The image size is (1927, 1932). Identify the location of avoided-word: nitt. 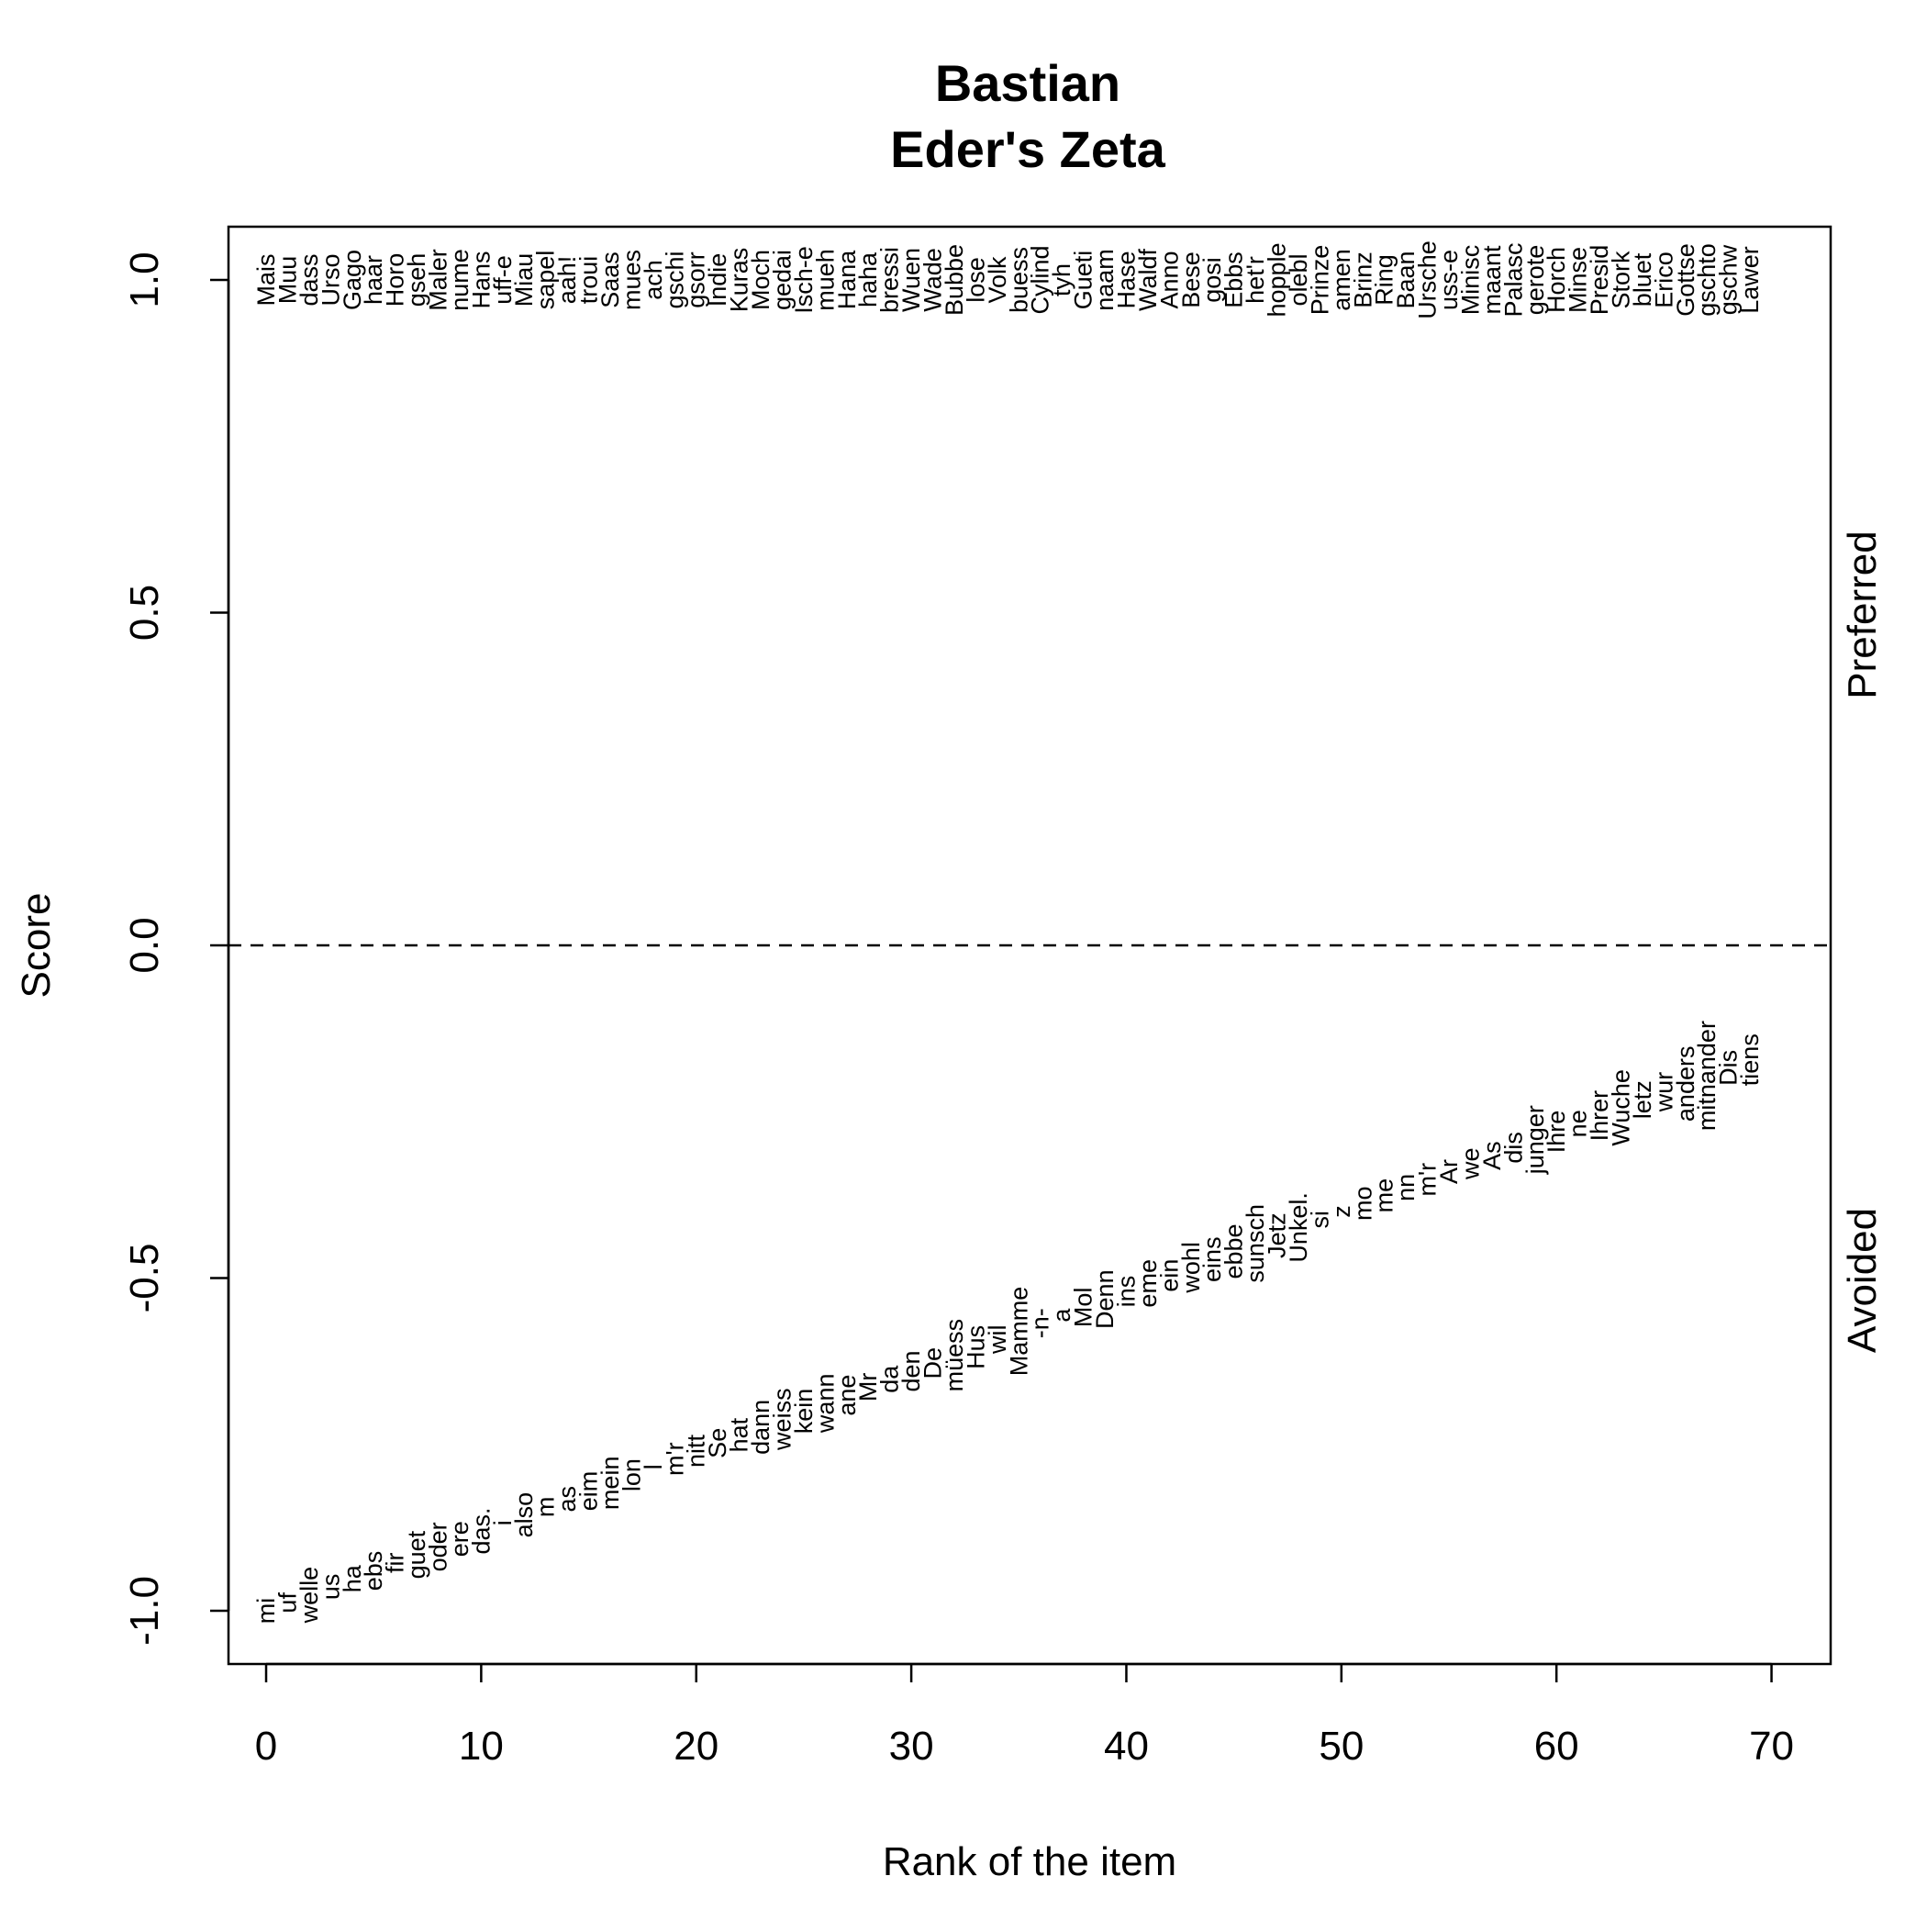
(696, 1451).